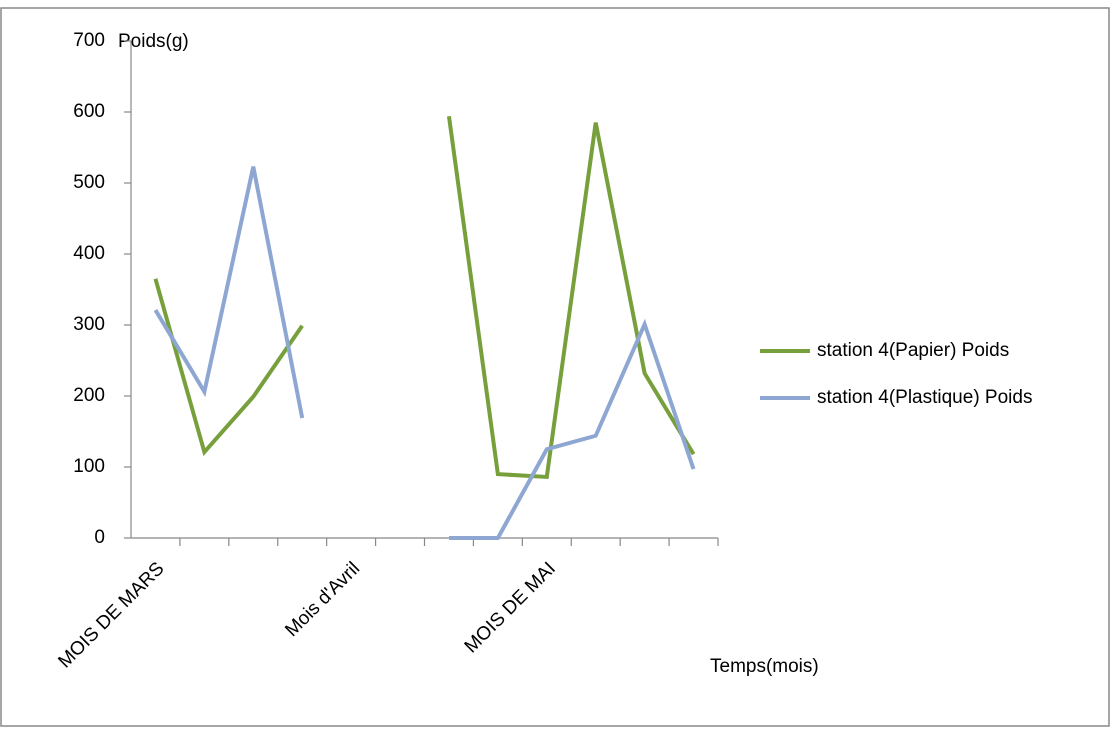  Describe the element at coordinates (89, 40) in the screenshot. I see `y-tick-label: 700` at that location.